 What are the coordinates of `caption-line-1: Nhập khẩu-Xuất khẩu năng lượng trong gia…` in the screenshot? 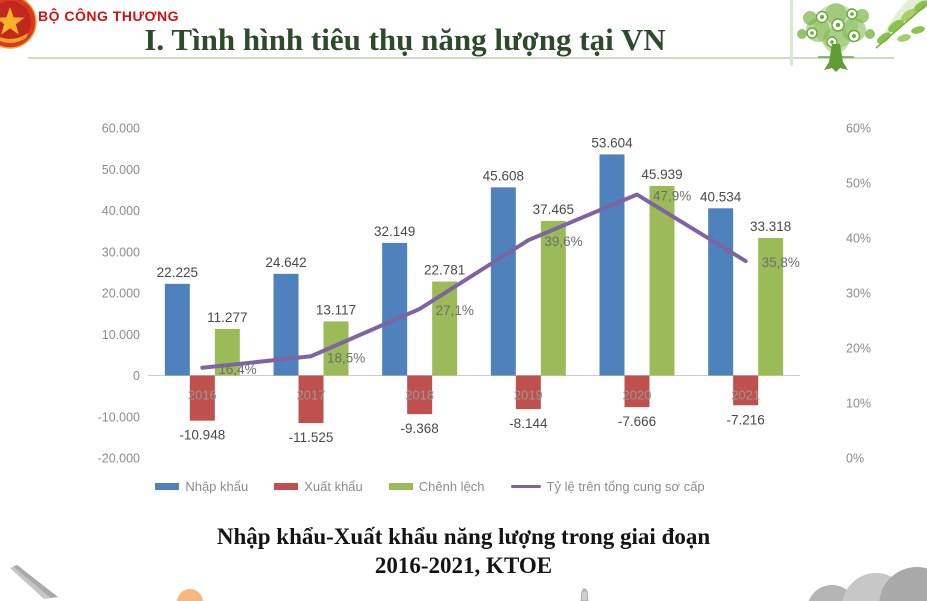 It's located at (463, 536).